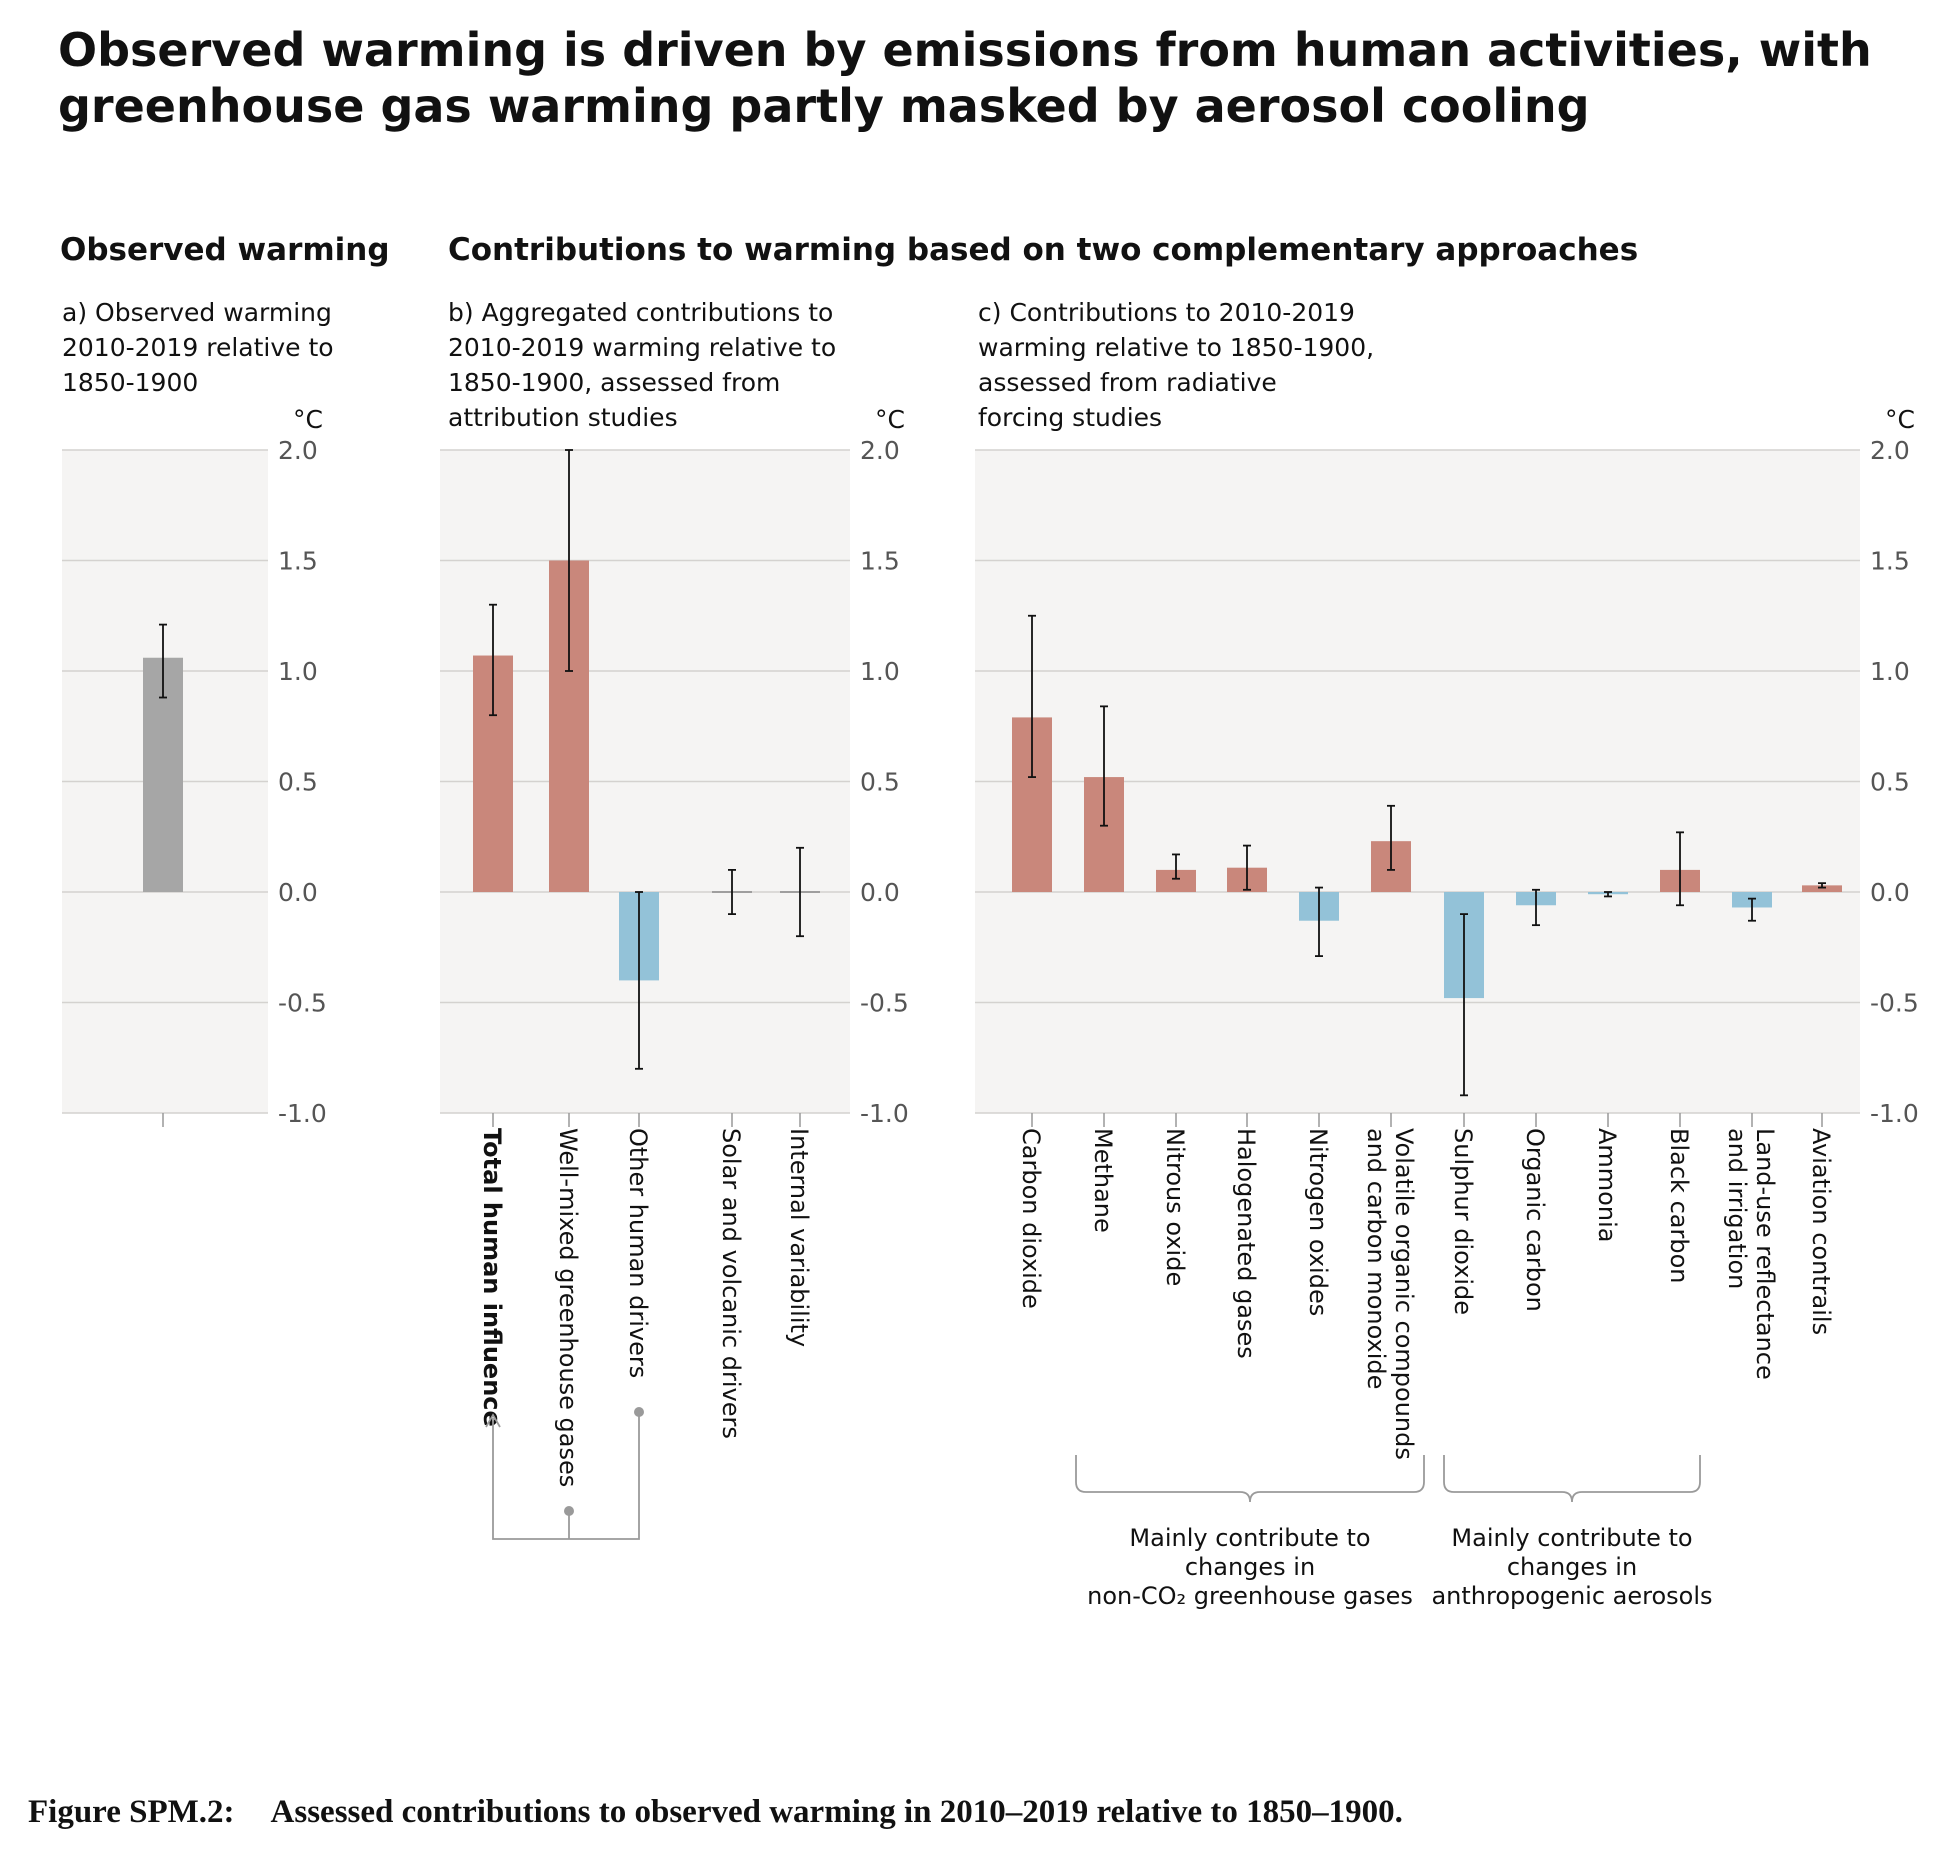 The image size is (1944, 1872). Describe the element at coordinates (492, 1277) in the screenshot. I see `x-category-label: Total human influence` at that location.